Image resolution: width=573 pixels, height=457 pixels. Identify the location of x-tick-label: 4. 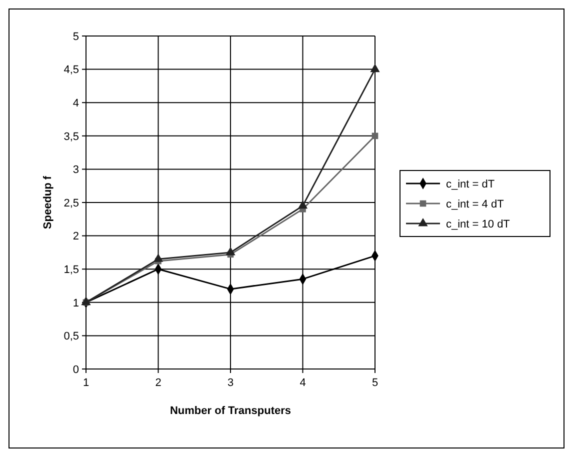
(303, 383).